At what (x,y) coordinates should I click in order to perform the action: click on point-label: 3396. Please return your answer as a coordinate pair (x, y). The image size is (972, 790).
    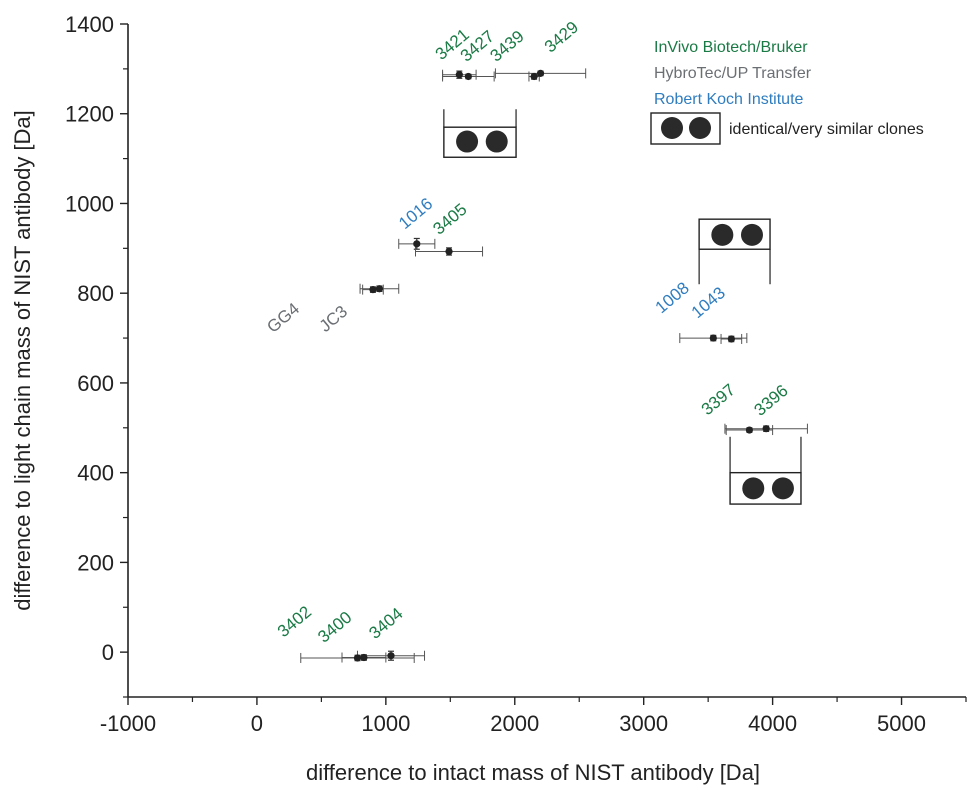
    Looking at the image, I should click on (771, 400).